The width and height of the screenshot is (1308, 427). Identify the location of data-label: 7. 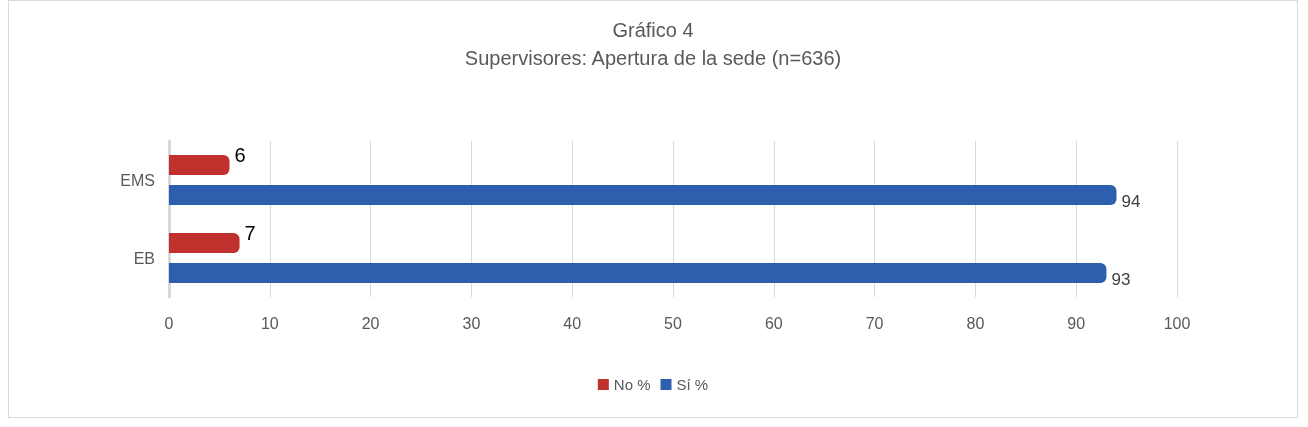
(250, 233).